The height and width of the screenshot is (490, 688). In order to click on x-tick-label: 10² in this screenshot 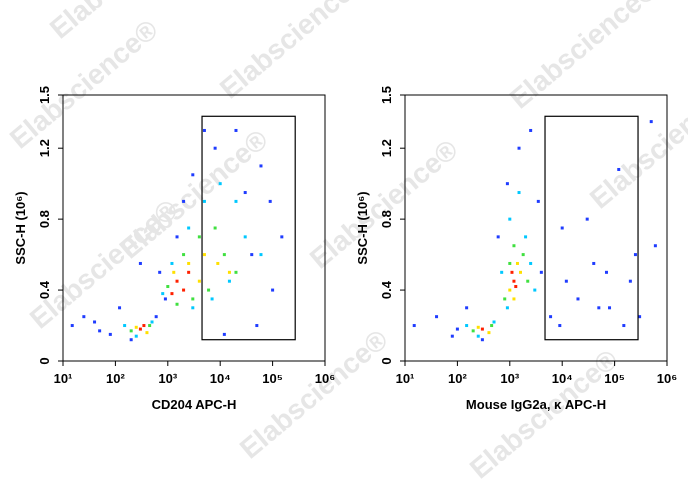, I will do `click(457, 378)`.